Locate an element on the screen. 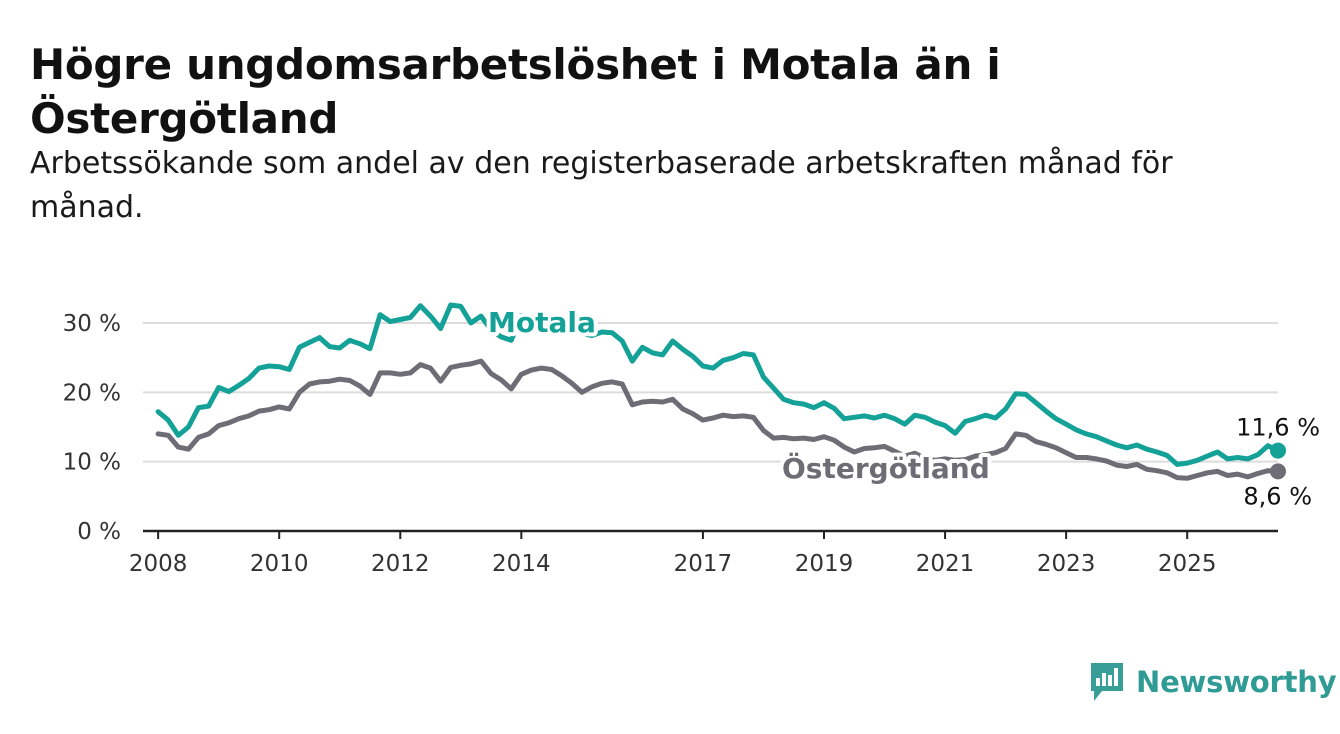 Image resolution: width=1340 pixels, height=734 pixels. x-tick-label: 2010 is located at coordinates (279, 564).